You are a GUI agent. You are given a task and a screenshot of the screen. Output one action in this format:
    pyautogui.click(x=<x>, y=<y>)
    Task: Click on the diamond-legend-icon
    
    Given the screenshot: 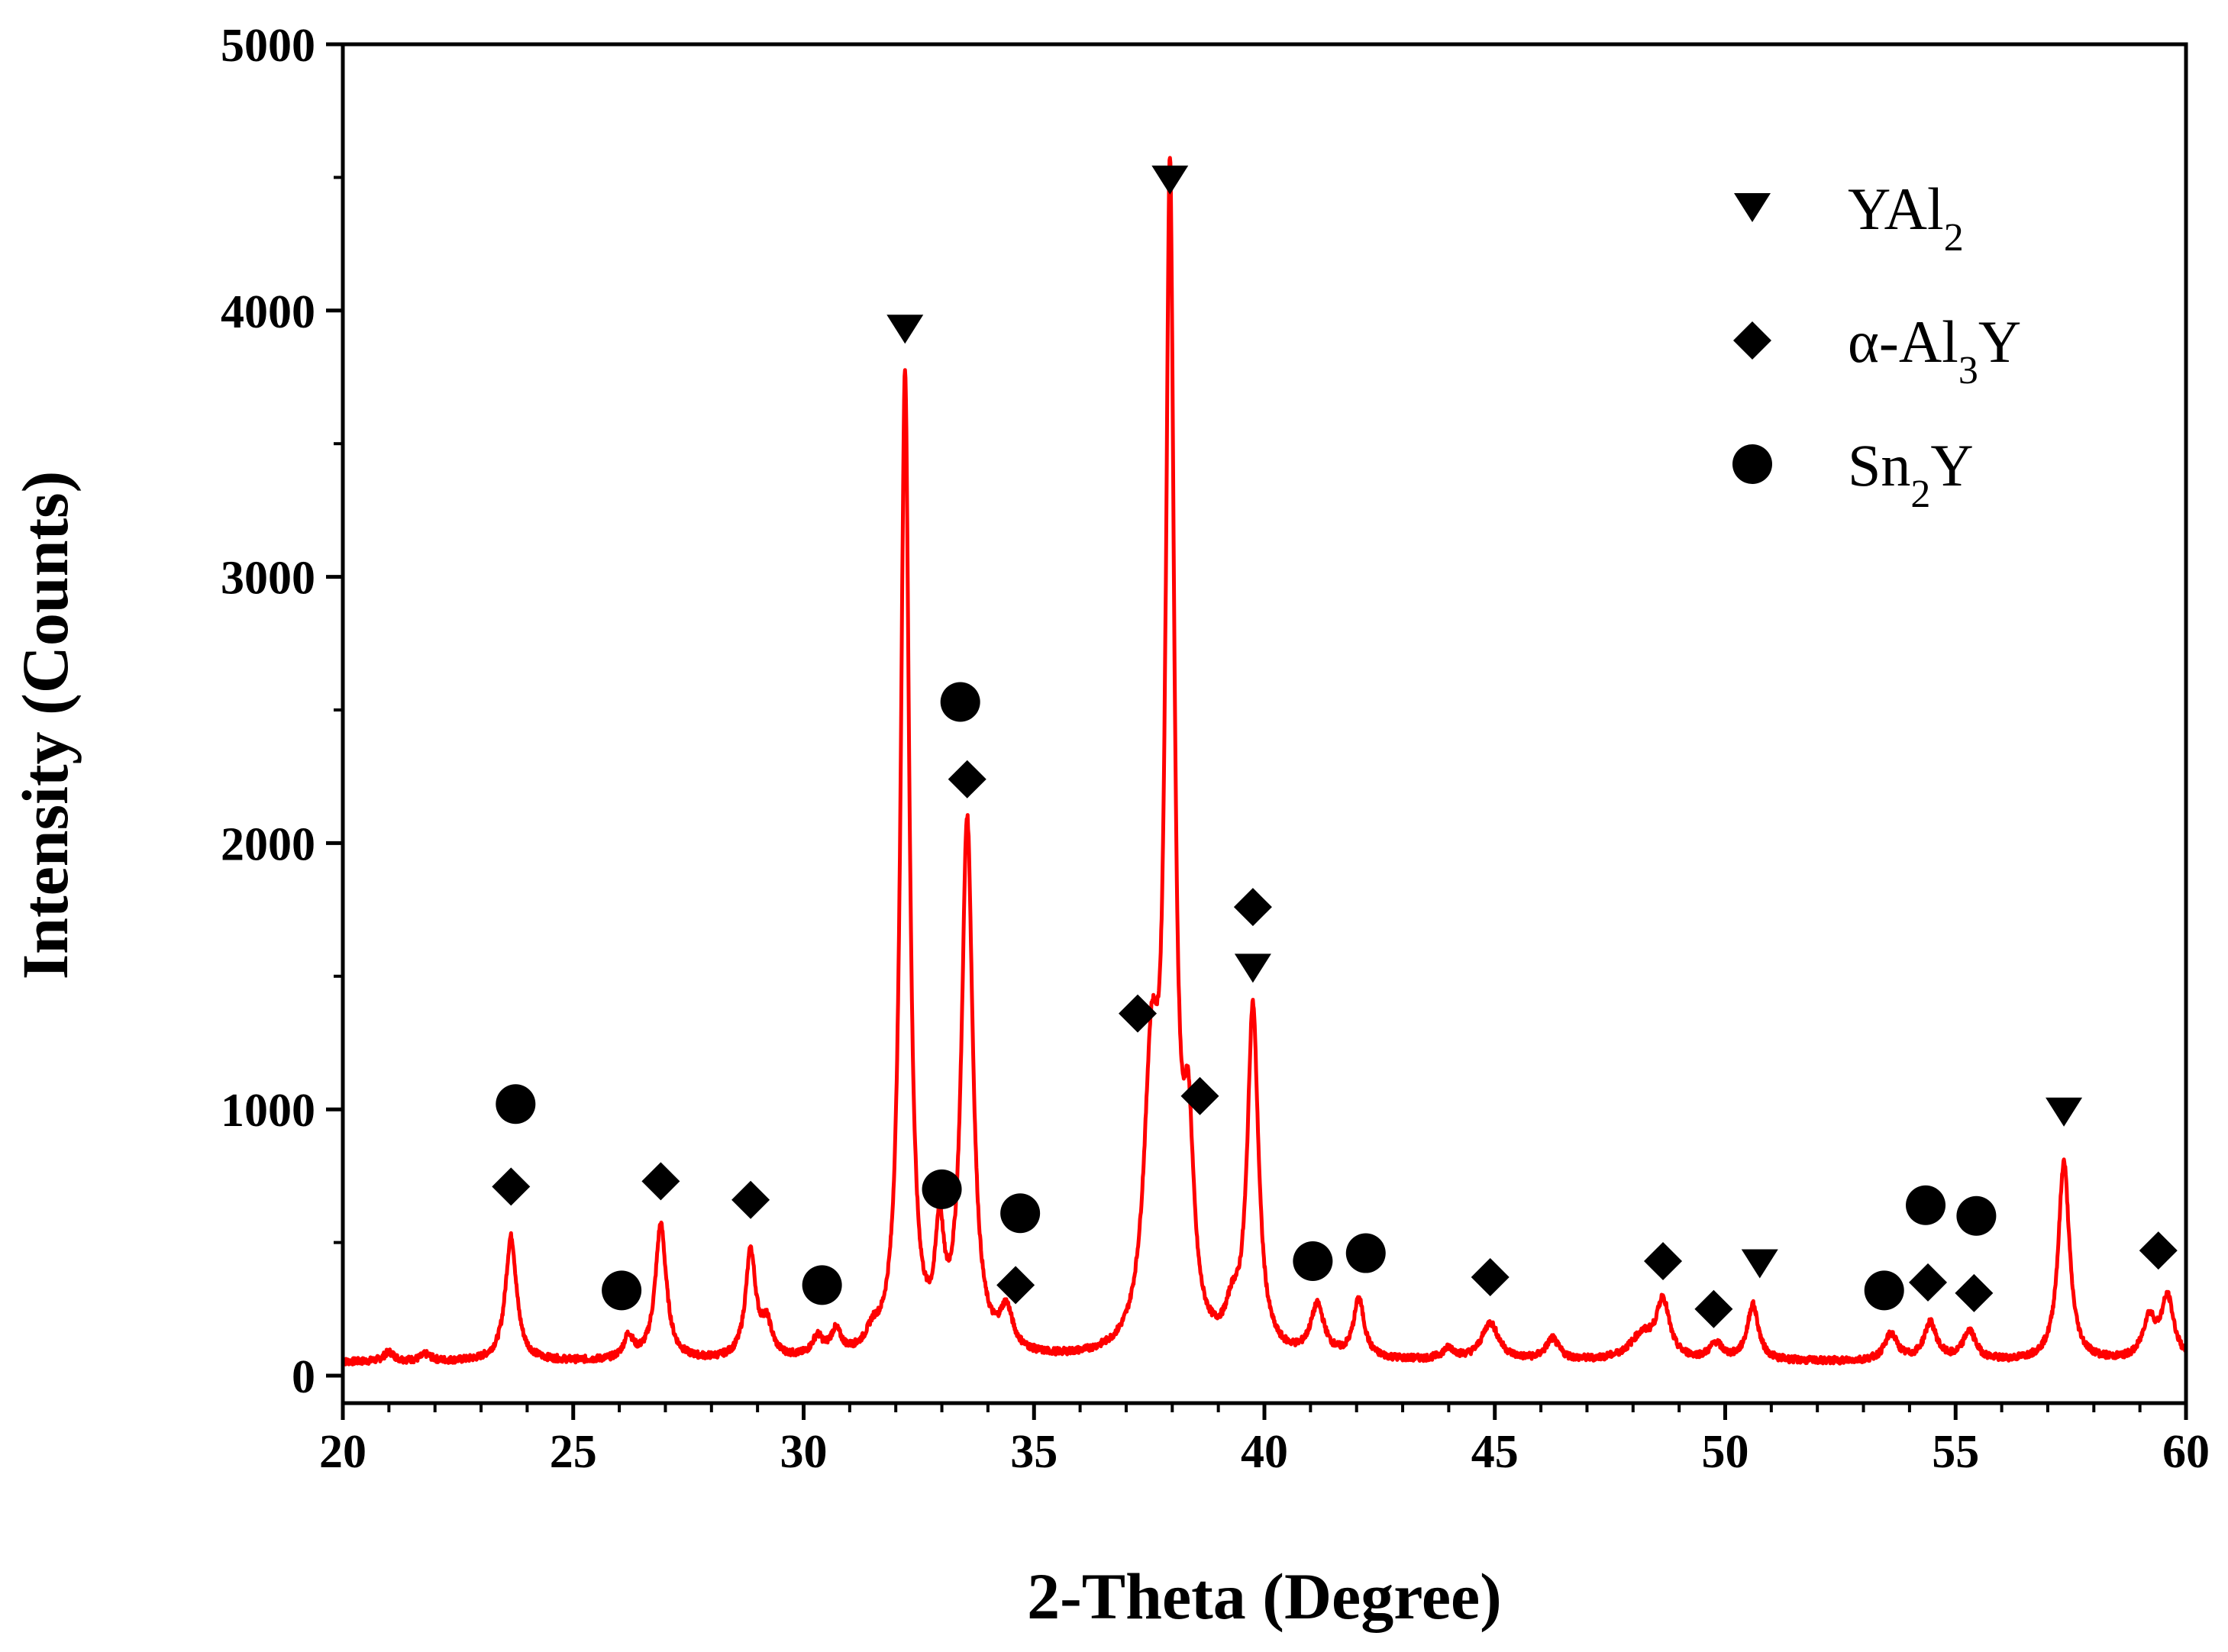 What is the action you would take?
    pyautogui.click(x=1752, y=340)
    